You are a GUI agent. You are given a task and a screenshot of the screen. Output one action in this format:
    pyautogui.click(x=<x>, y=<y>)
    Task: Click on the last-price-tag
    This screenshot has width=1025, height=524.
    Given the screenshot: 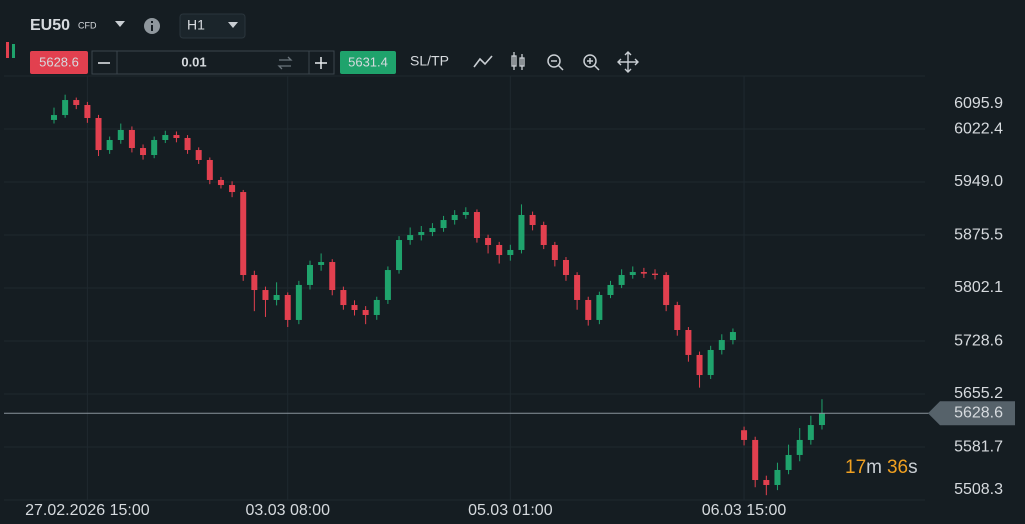 What is the action you would take?
    pyautogui.click(x=971, y=413)
    